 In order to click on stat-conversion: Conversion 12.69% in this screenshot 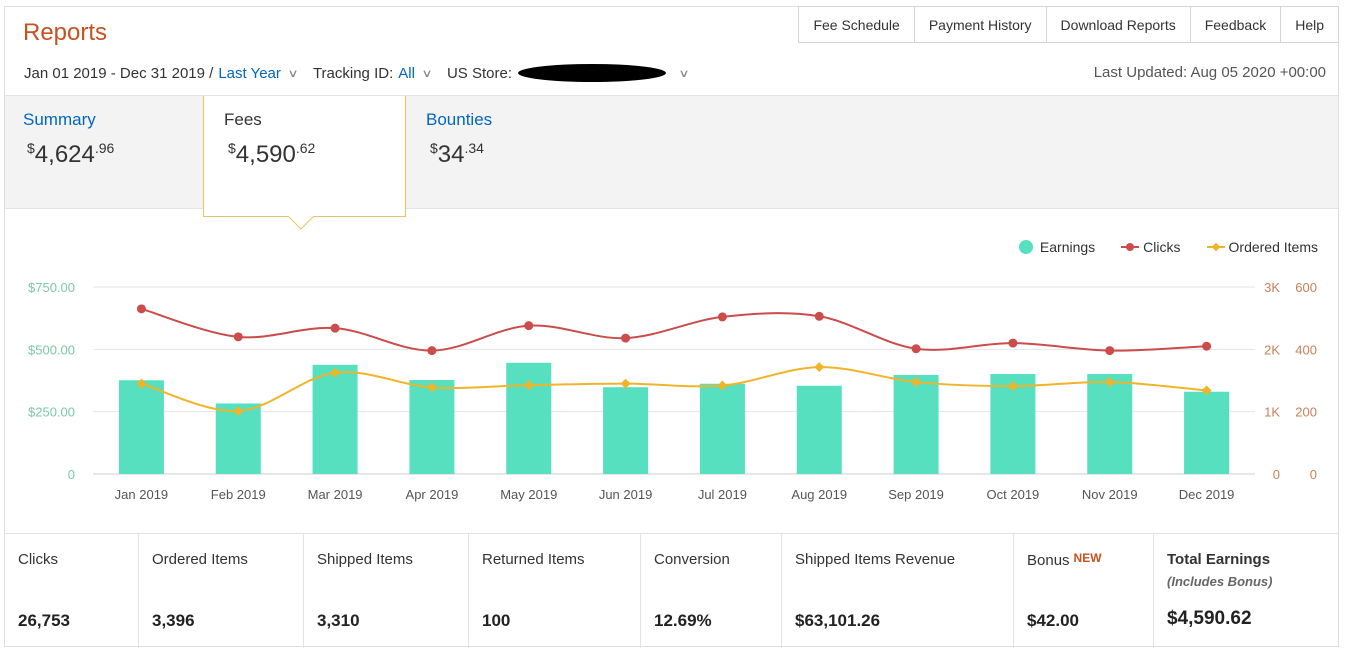, I will do `click(711, 591)`.